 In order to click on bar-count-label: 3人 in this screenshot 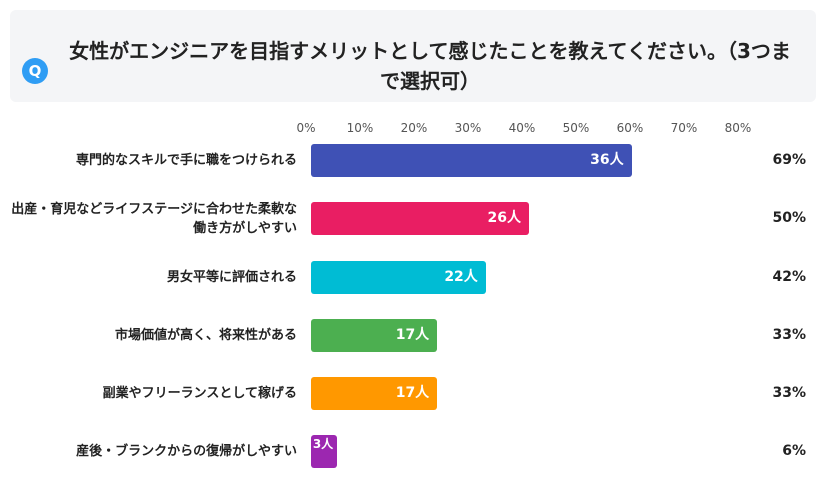, I will do `click(323, 444)`.